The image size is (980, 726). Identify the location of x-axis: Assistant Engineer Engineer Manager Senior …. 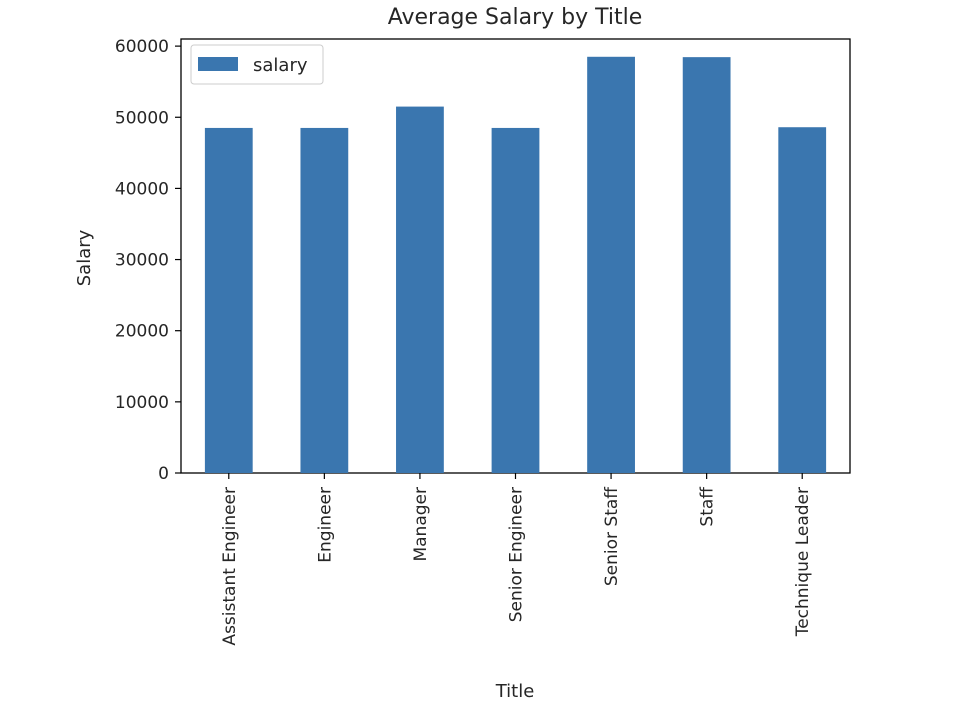
(516, 559).